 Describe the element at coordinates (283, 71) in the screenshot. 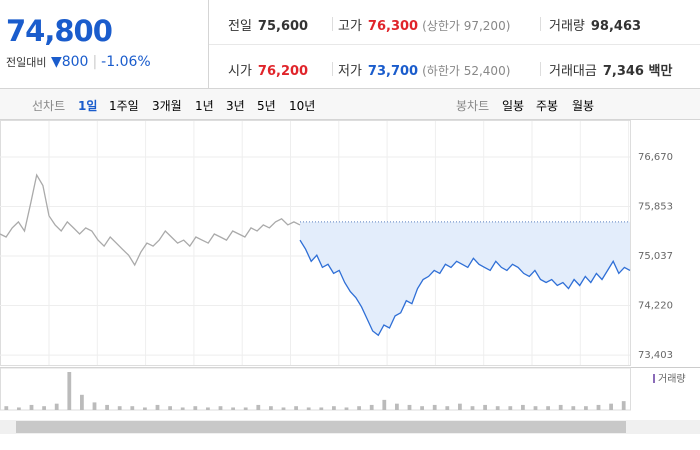

I see `stat-value: 76,200` at that location.